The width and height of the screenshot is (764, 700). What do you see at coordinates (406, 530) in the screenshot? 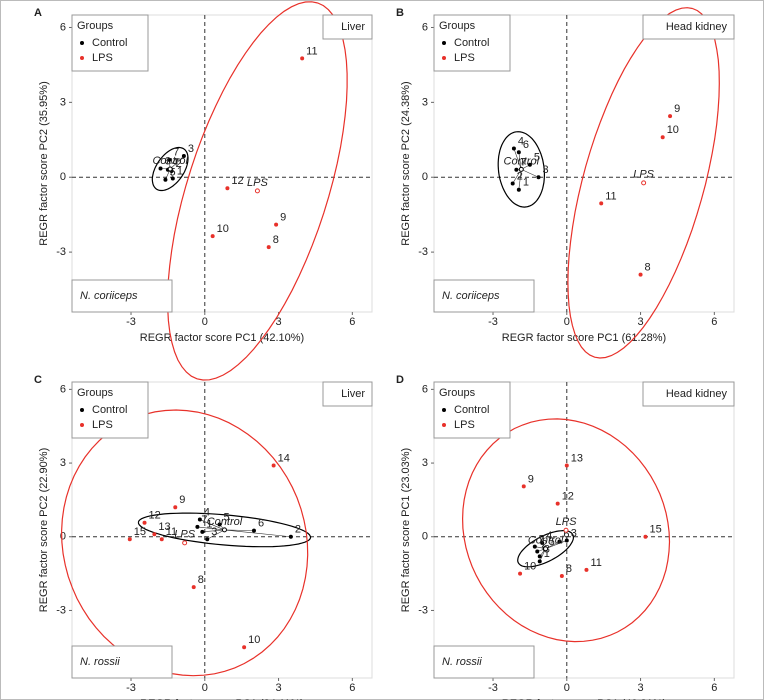
I see `y-axis-title: REGR factor score PC1 (23.03%)` at bounding box center [406, 530].